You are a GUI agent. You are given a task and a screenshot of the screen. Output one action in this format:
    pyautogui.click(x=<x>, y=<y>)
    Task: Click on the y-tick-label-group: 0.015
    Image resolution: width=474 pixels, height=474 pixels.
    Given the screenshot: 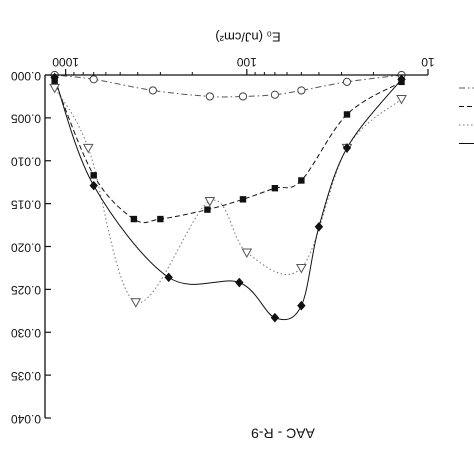 What is the action you would take?
    pyautogui.click(x=26, y=204)
    